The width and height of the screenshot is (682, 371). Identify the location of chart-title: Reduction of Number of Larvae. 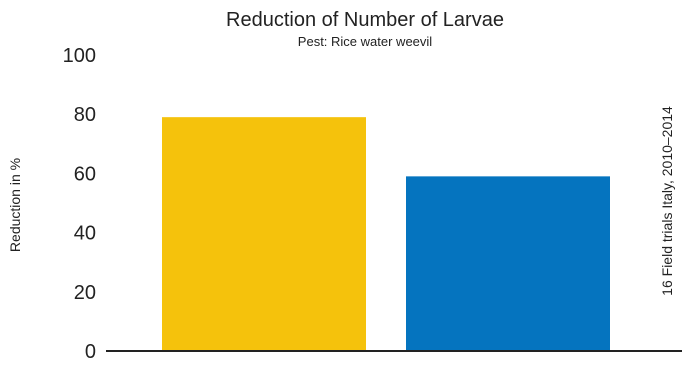
(365, 20).